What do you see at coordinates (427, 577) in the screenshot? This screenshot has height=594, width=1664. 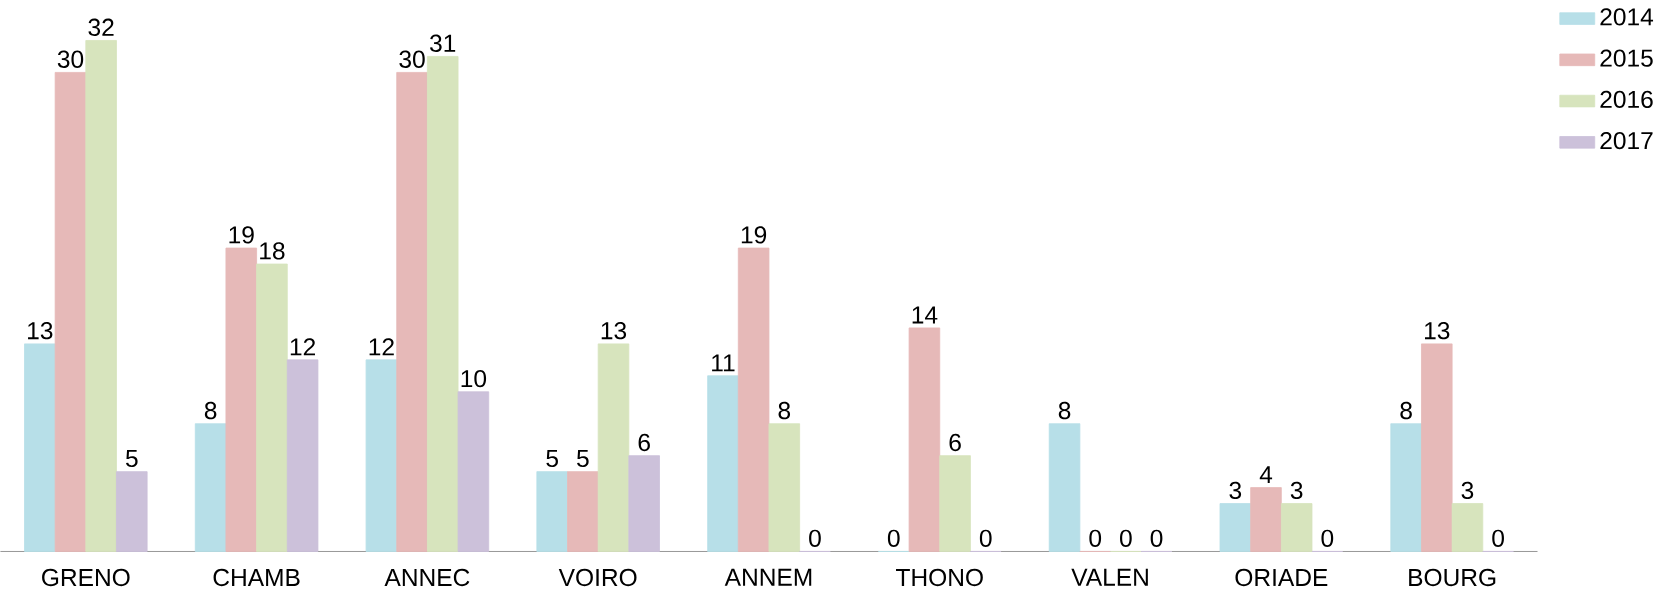 I see `x-tick-label: ANNEC` at bounding box center [427, 577].